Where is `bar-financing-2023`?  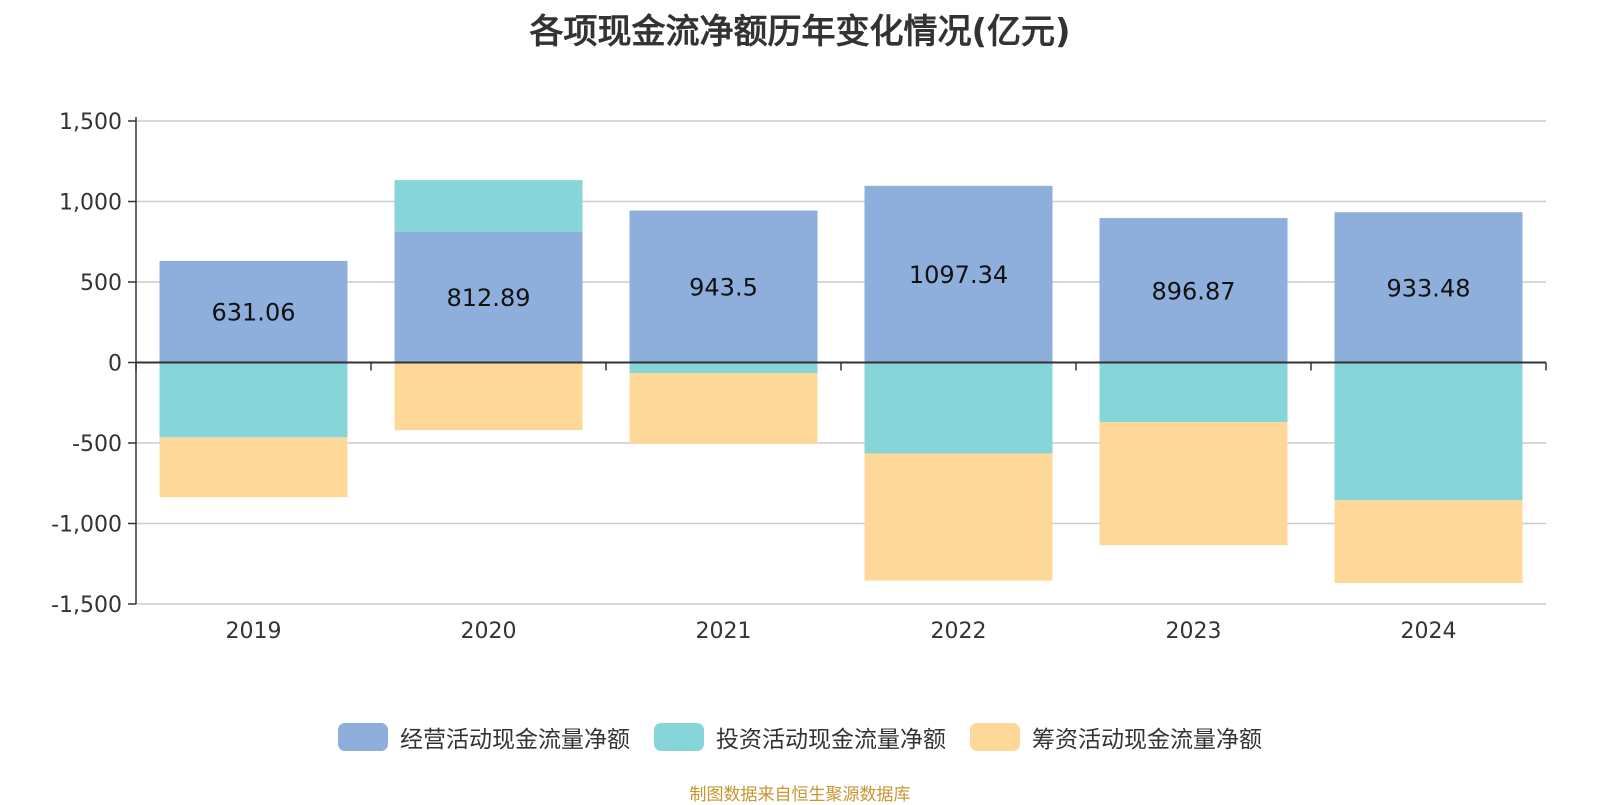 bar-financing-2023 is located at coordinates (1193, 484).